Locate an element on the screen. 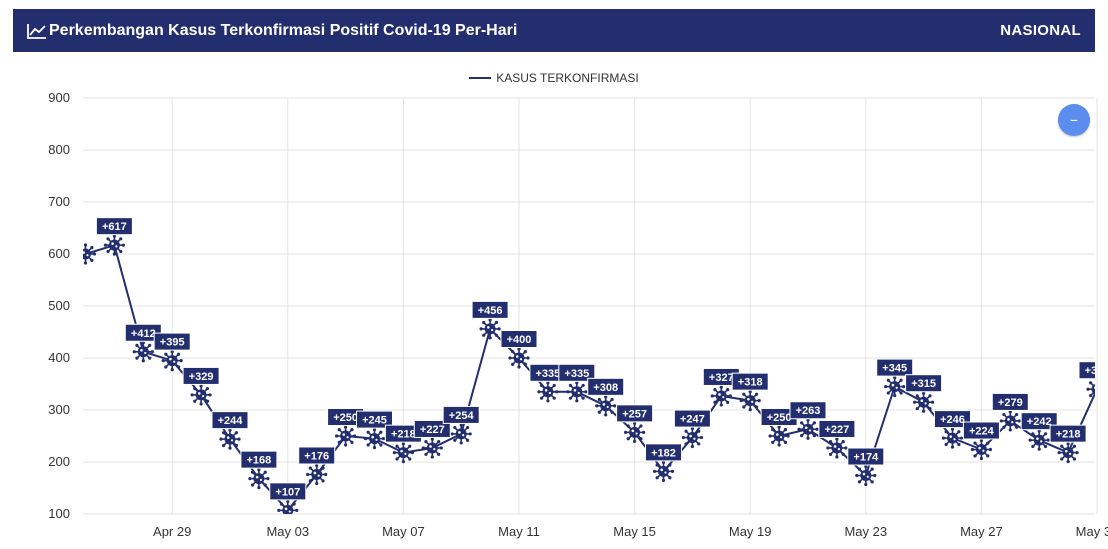  x-tick-label: May 11 is located at coordinates (519, 531).